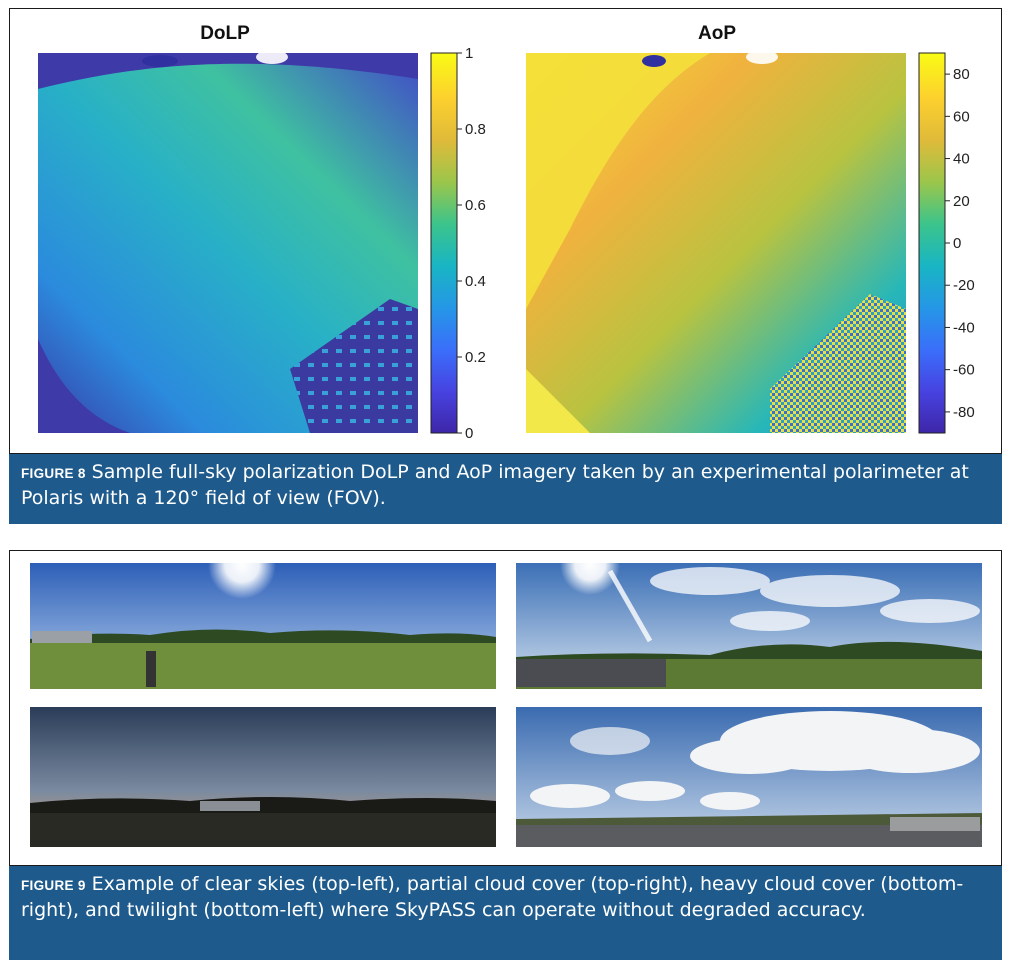 The width and height of the screenshot is (1018, 968). What do you see at coordinates (717, 33) in the screenshot?
I see `aop-title: AoP` at bounding box center [717, 33].